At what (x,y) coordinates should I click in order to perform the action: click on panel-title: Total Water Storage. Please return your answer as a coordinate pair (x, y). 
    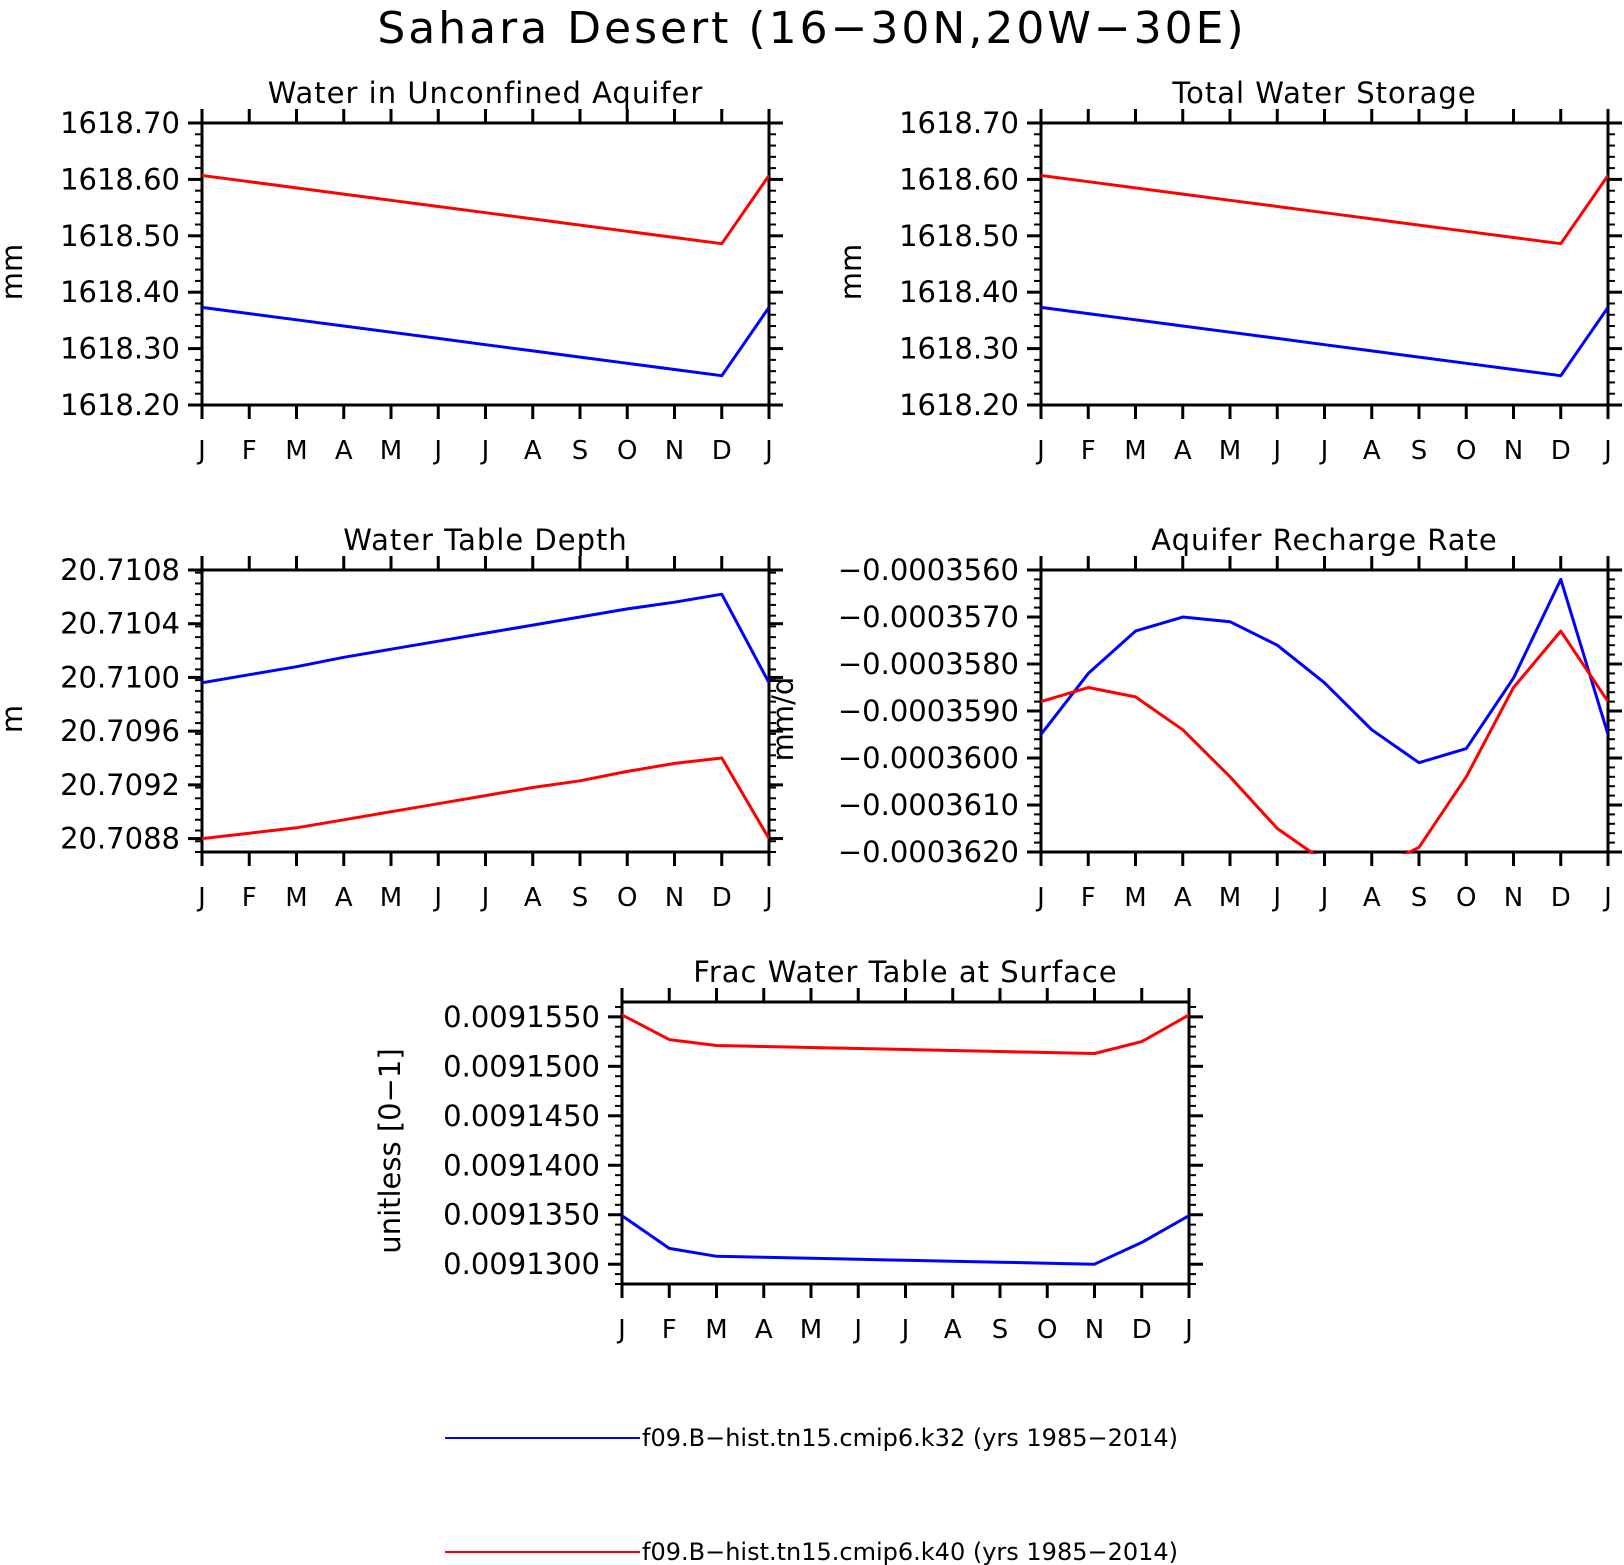
    Looking at the image, I should click on (1323, 93).